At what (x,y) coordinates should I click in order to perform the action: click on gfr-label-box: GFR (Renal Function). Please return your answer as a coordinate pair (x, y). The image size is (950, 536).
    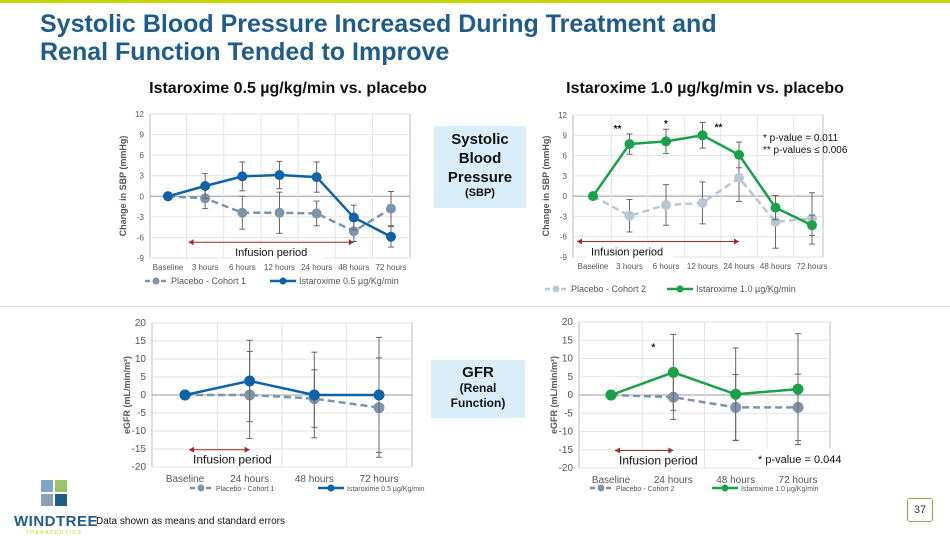
    Looking at the image, I should click on (478, 389).